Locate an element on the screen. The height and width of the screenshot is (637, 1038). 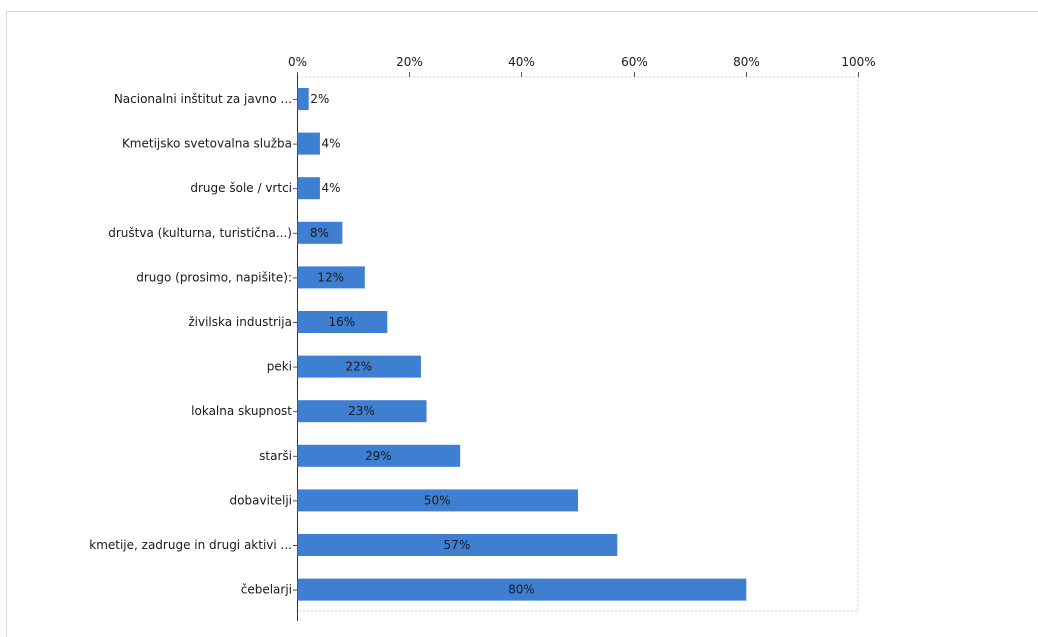
category-label: Kmetijsko svetovalna služba is located at coordinates (207, 144).